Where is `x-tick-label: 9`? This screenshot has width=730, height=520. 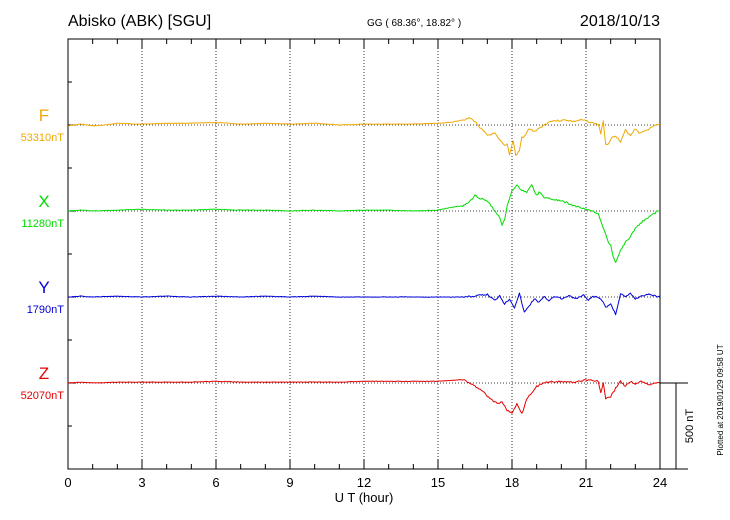
x-tick-label: 9 is located at coordinates (289, 482).